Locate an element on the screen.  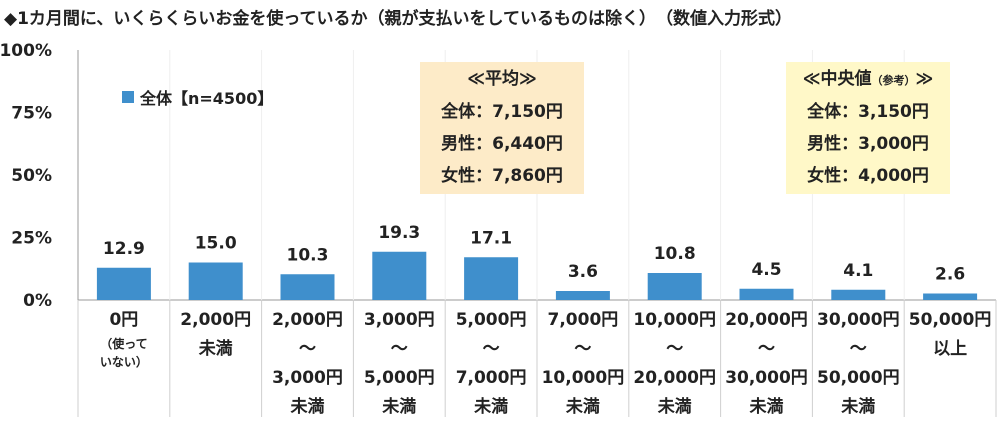
category-label: 10,000円 ～ 20,000円 未満 is located at coordinates (675, 364).